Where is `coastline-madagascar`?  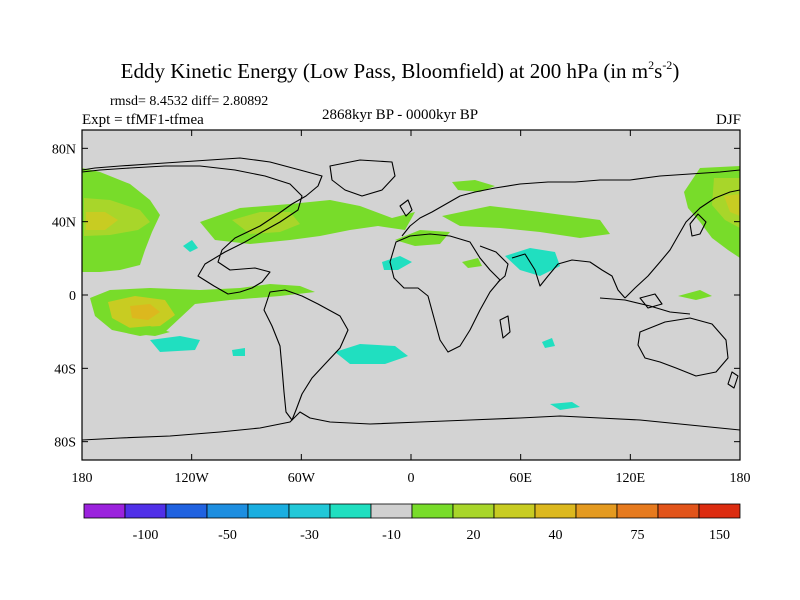
coastline-madagascar is located at coordinates (505, 327).